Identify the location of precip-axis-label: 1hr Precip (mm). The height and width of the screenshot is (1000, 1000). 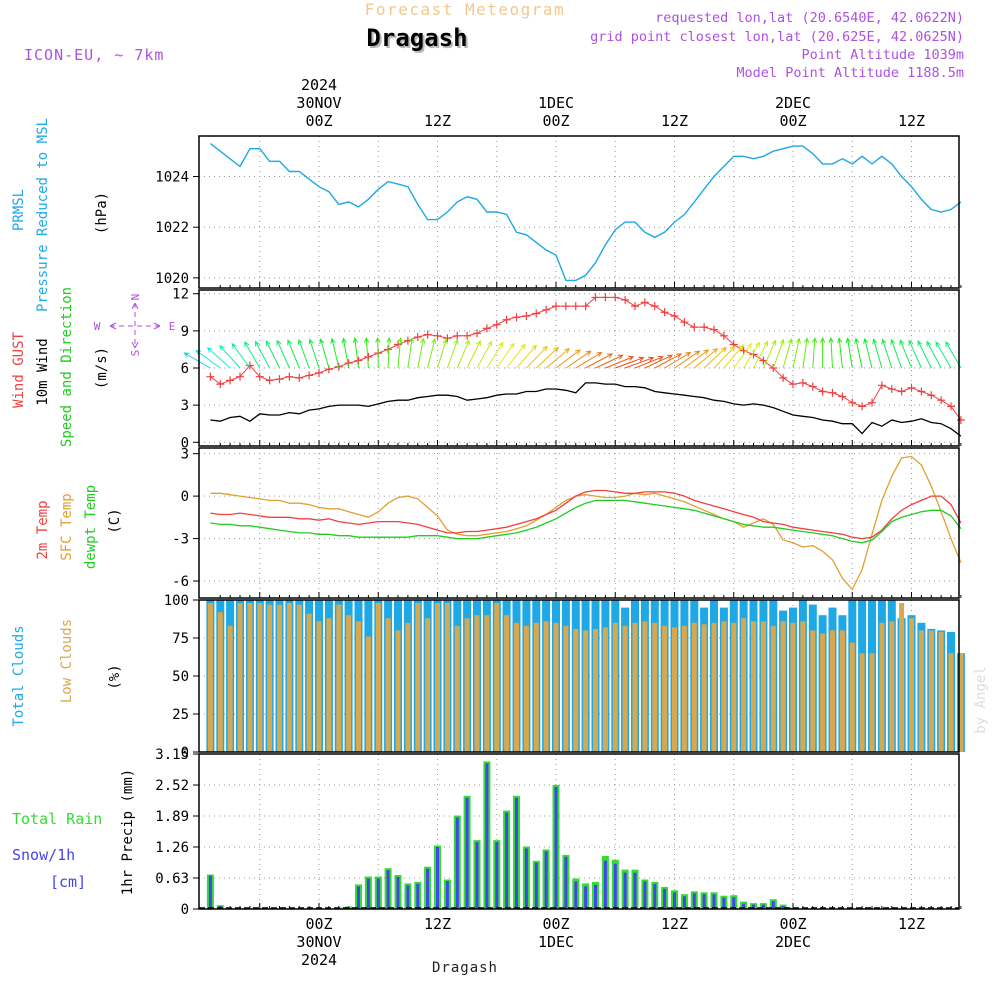
(128, 832).